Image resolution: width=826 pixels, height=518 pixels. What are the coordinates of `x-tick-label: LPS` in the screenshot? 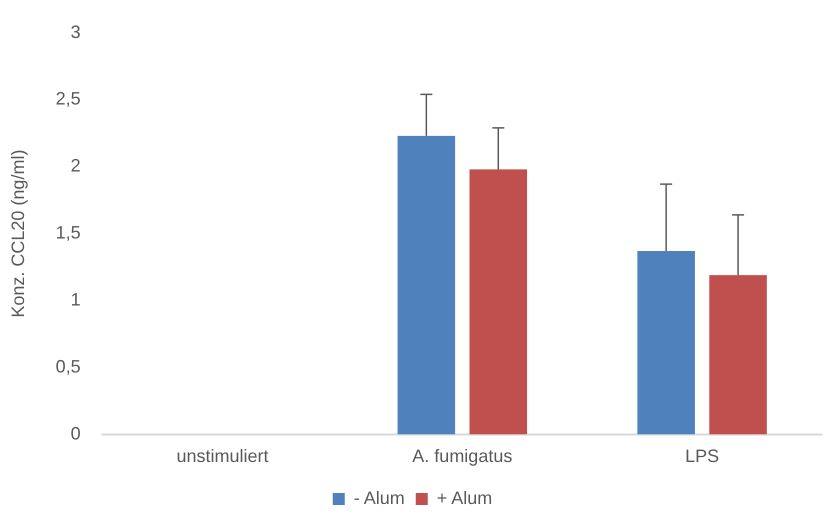 It's located at (702, 456).